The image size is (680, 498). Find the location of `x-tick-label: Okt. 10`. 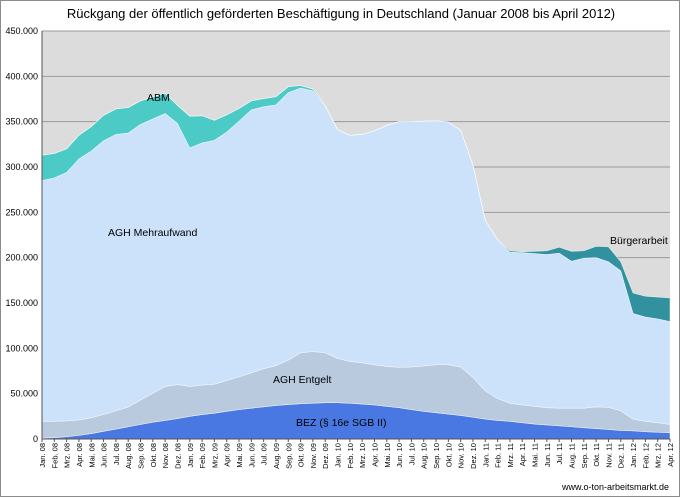

x-tick-label: Okt. 10 is located at coordinates (448, 455).